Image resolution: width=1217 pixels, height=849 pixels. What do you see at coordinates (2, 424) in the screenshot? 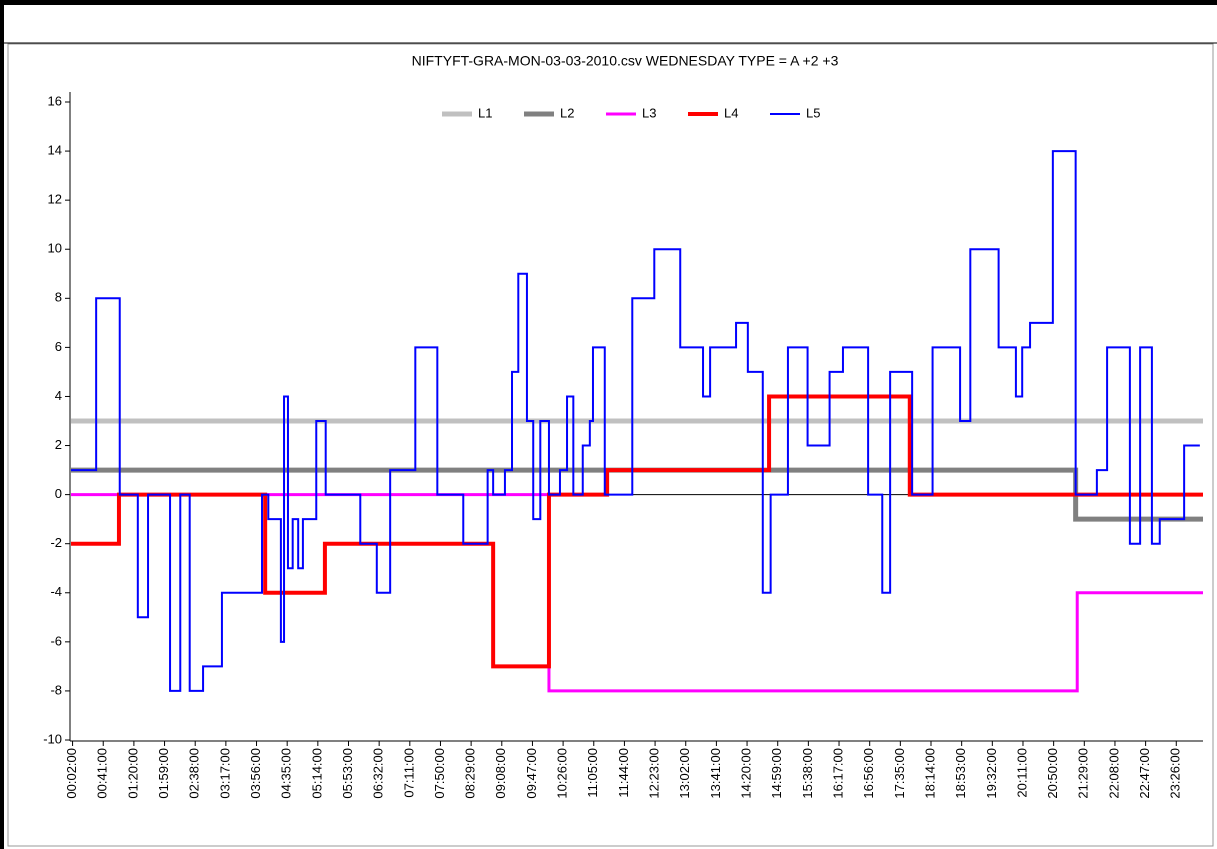
I see `left-bar` at bounding box center [2, 424].